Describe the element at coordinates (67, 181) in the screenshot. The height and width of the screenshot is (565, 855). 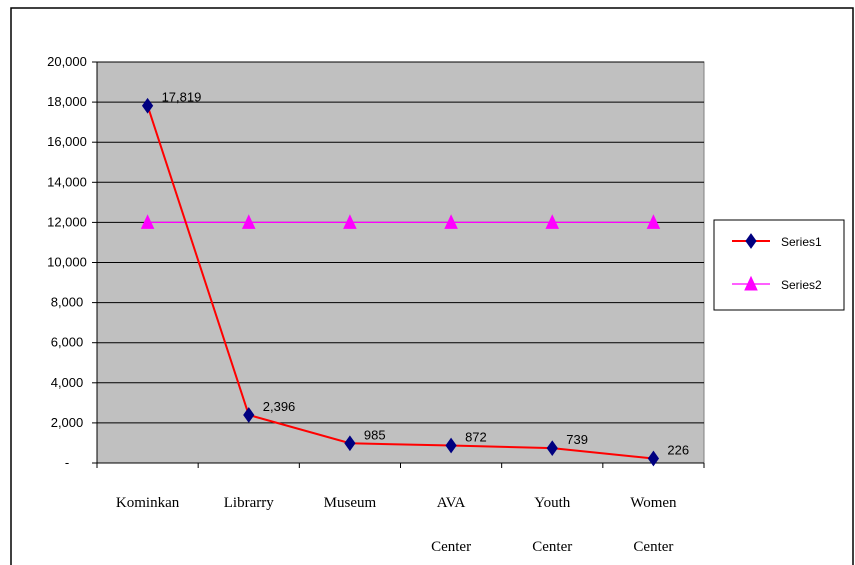
I see `y-tick-label: 14,000` at that location.